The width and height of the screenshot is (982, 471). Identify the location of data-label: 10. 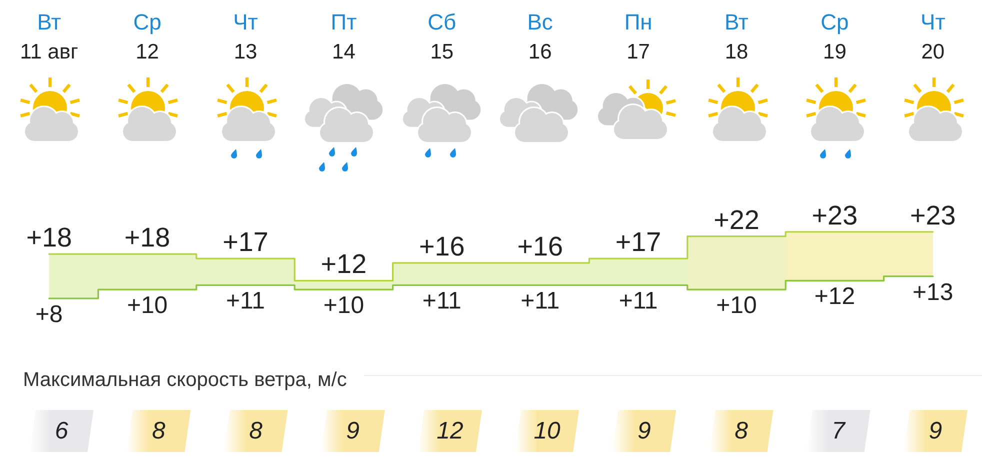
(548, 431).